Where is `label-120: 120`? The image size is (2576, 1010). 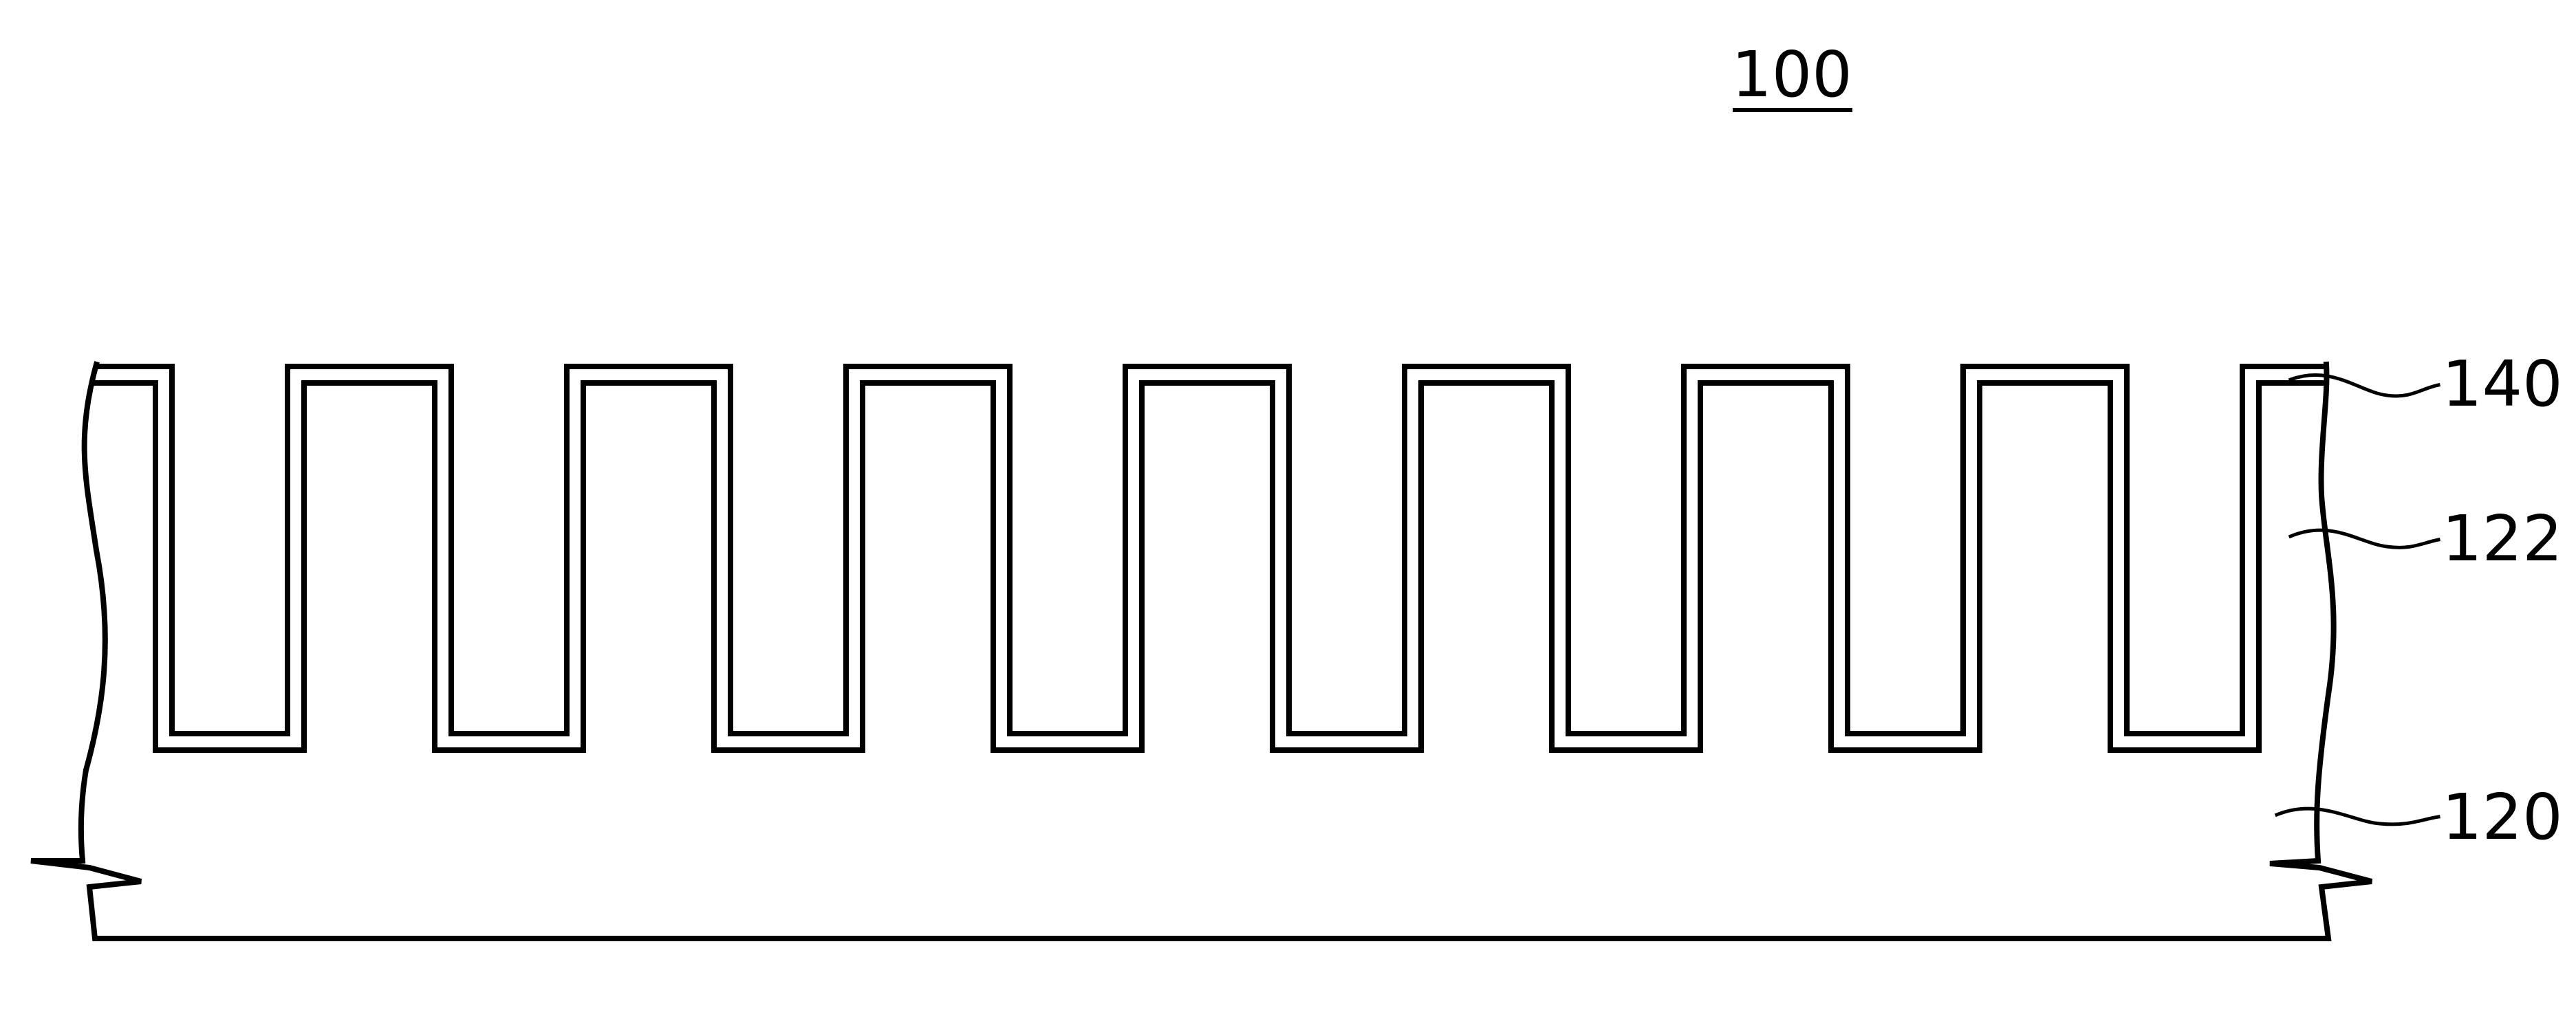
label-120: 120 is located at coordinates (2502, 817).